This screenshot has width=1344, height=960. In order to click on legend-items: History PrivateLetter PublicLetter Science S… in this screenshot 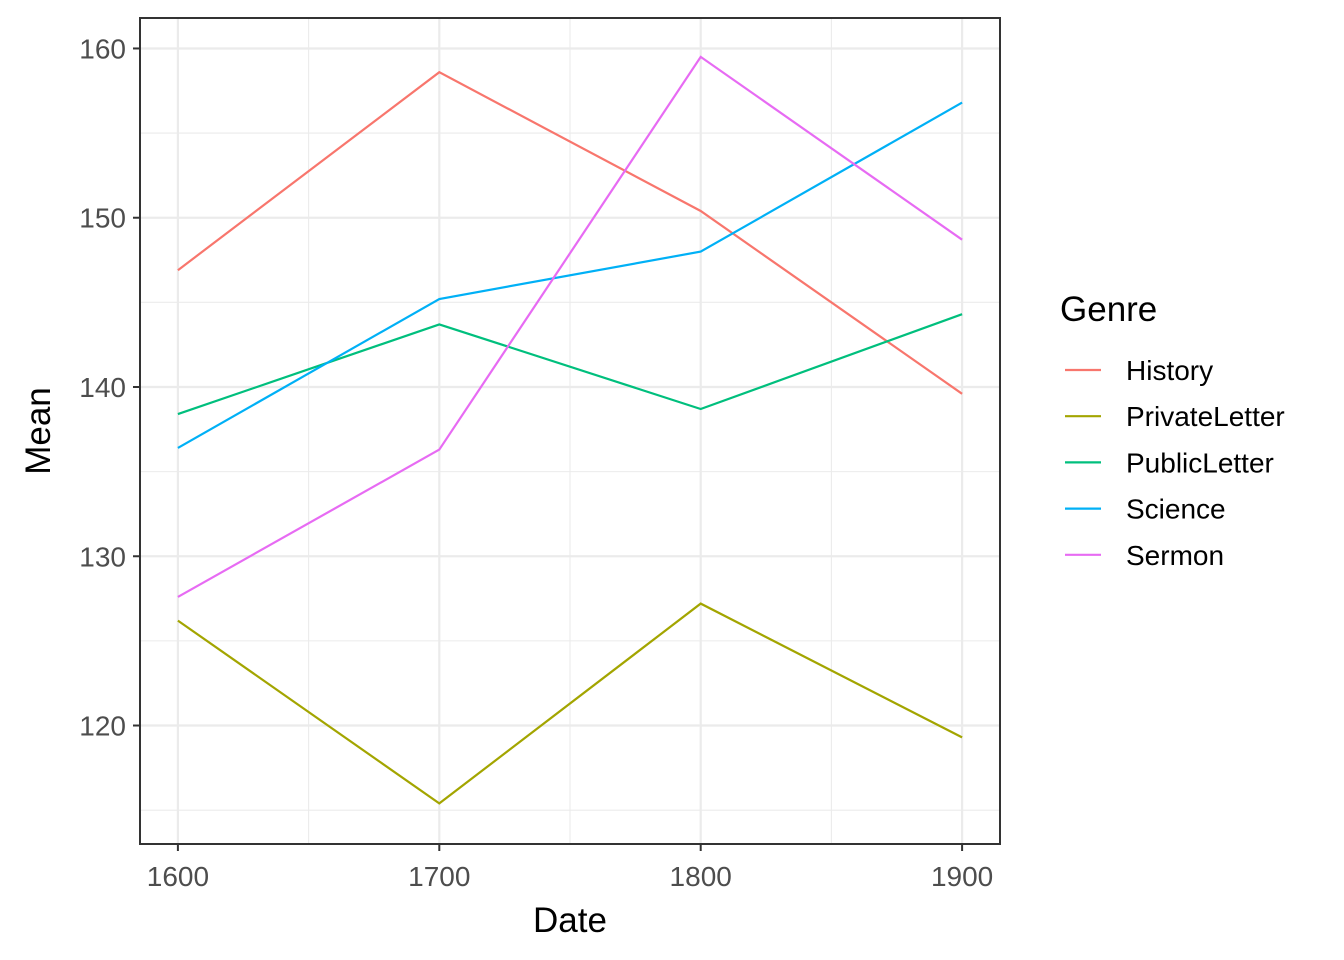, I will do `click(1175, 463)`.